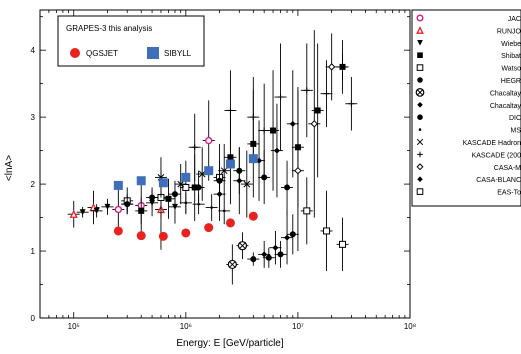 This screenshot has width=521, height=354. I want to click on outer-legend-label: Watso, so click(511, 69).